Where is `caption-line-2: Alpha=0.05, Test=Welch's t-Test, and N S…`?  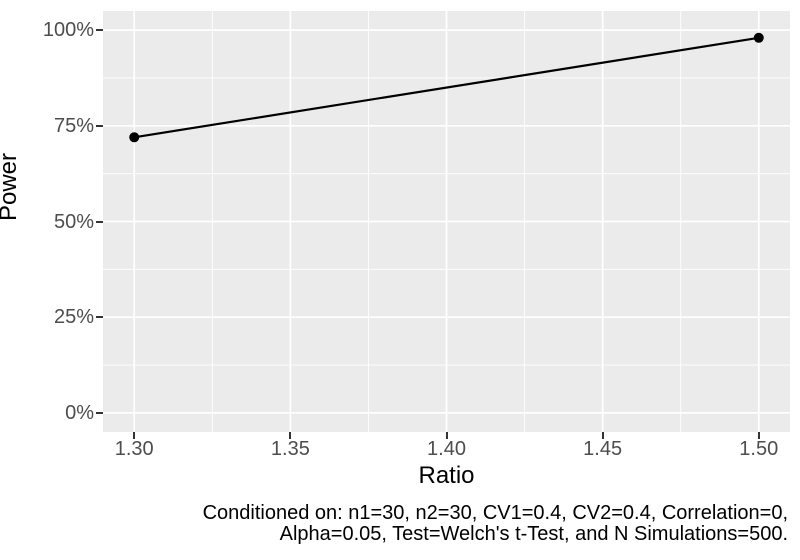 caption-line-2: Alpha=0.05, Test=Welch's t-Test, and N S… is located at coordinates (533, 534).